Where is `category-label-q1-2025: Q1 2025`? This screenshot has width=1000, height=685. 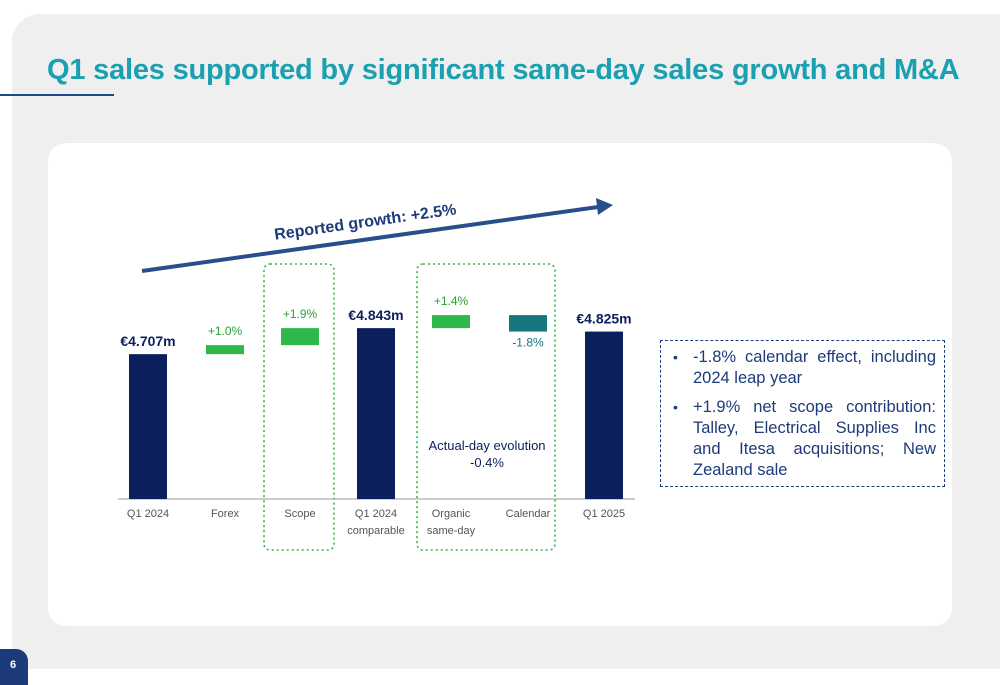 category-label-q1-2025: Q1 2025 is located at coordinates (604, 514).